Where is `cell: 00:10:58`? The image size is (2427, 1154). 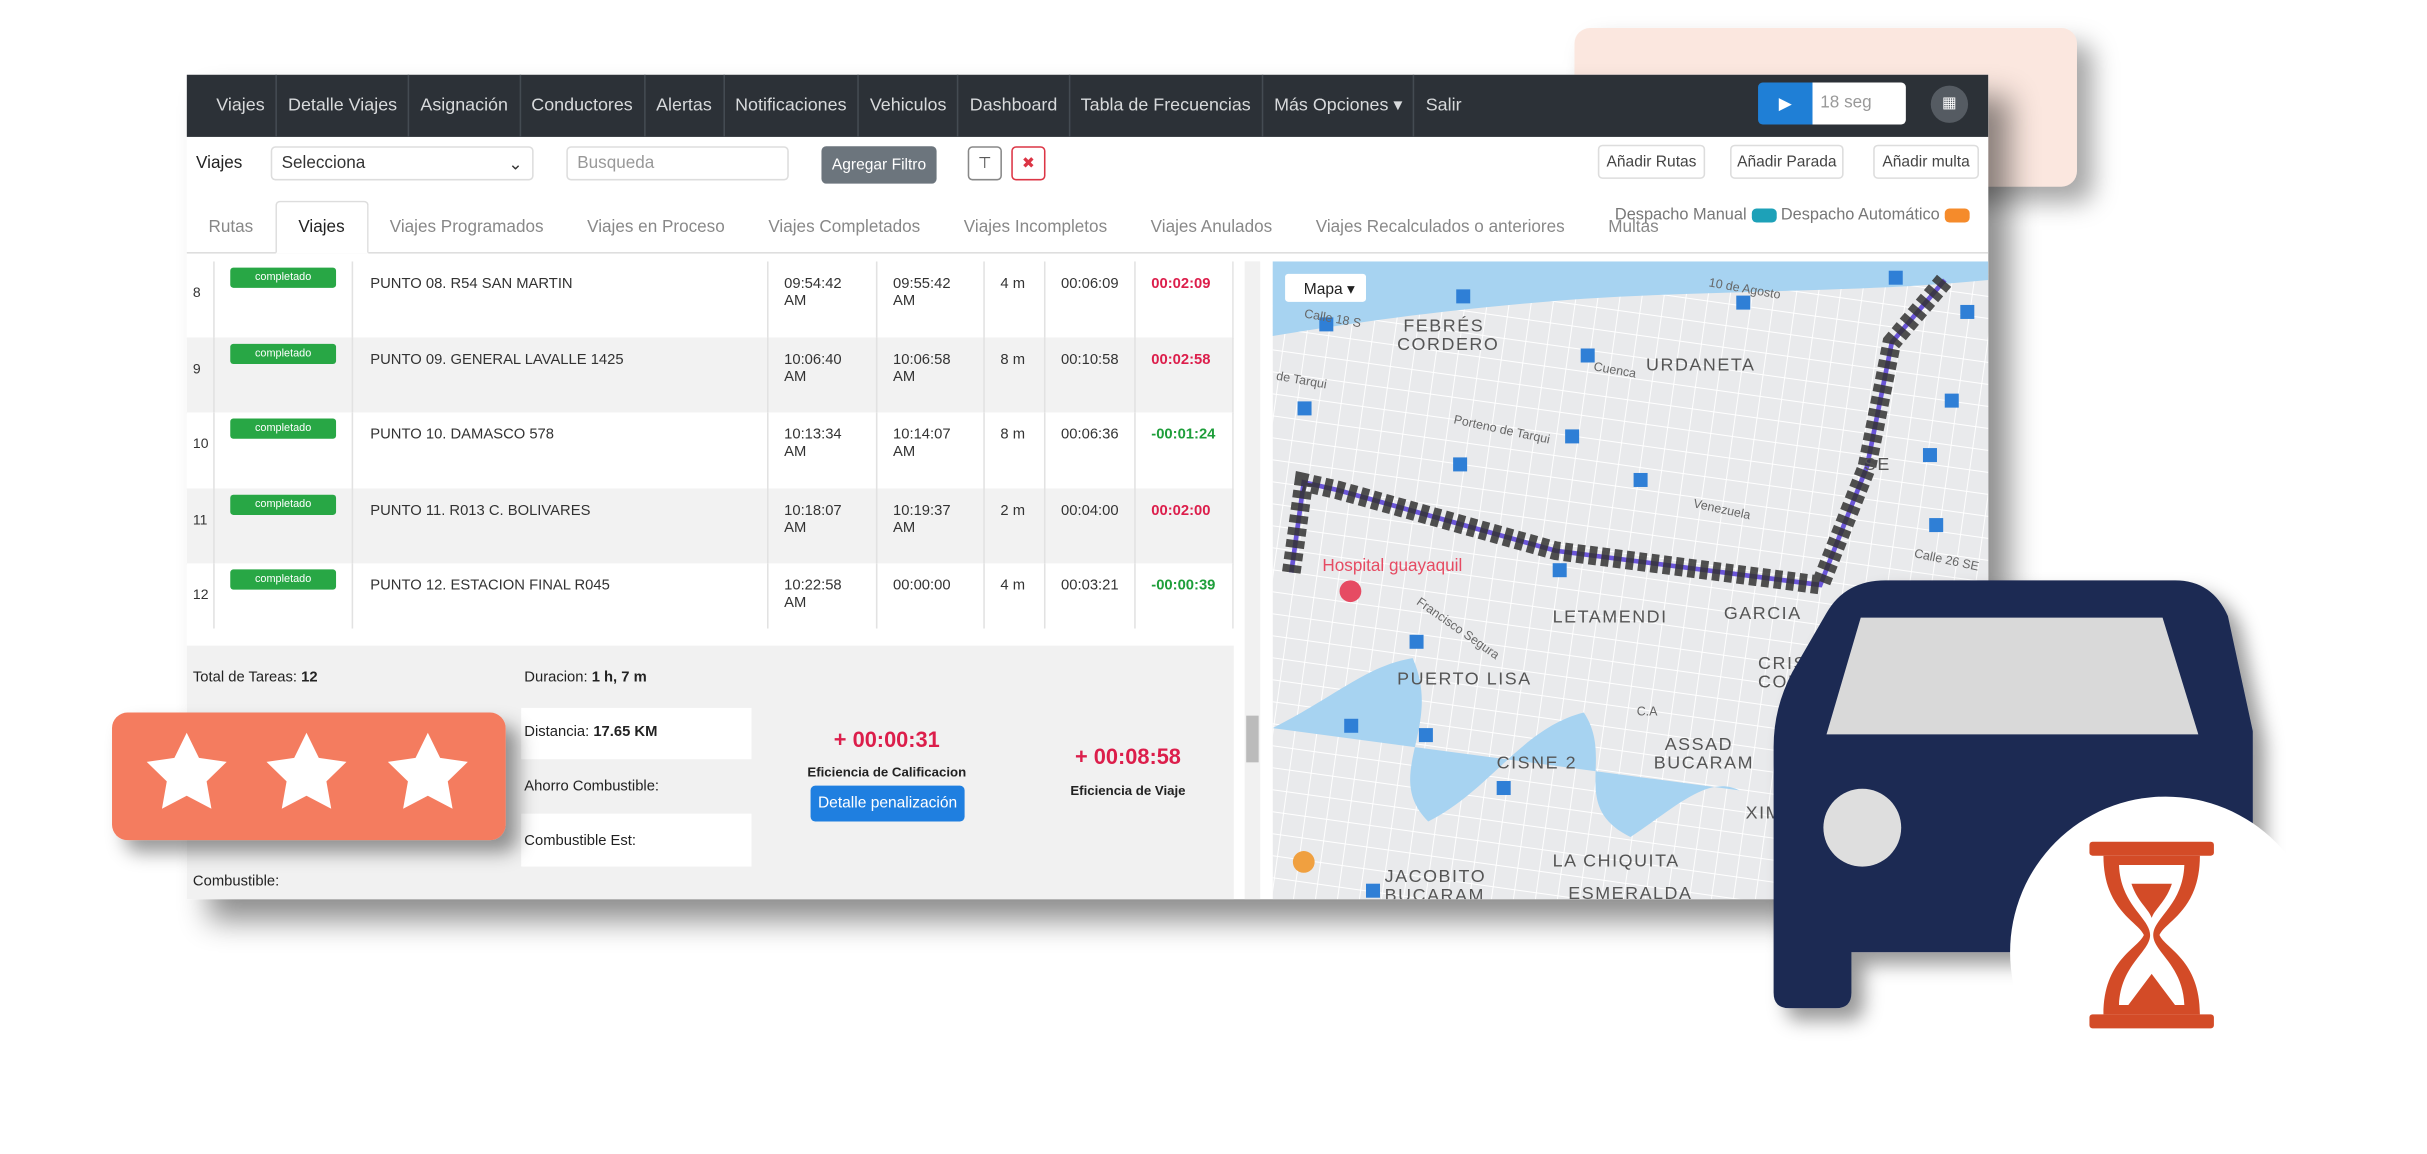
cell: 00:10:58 is located at coordinates (1090, 359).